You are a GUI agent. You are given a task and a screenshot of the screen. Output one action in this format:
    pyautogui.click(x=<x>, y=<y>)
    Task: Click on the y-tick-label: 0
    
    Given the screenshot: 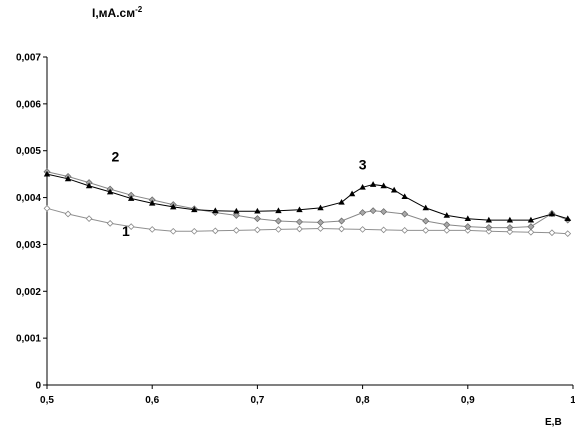 What is the action you would take?
    pyautogui.click(x=38, y=386)
    